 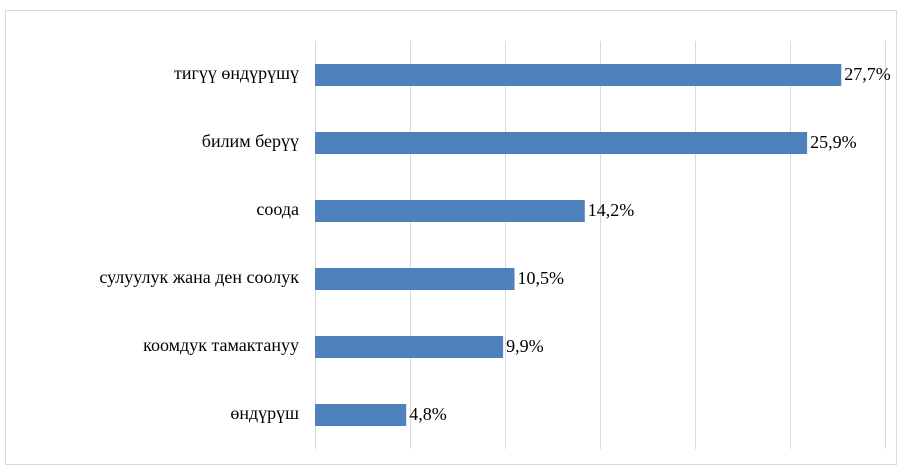 What do you see at coordinates (524, 346) in the screenshot?
I see `data-label: 9,9%` at bounding box center [524, 346].